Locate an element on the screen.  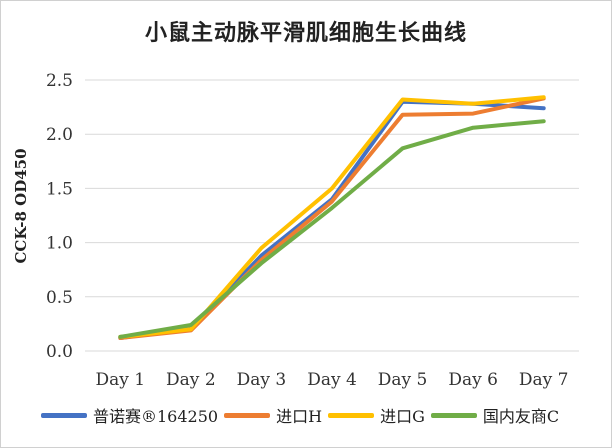
x-tick-labels: Day 1 Day 2 Day 3 Day 4 Day 5 Day 6 Day 7 is located at coordinates (331, 380).